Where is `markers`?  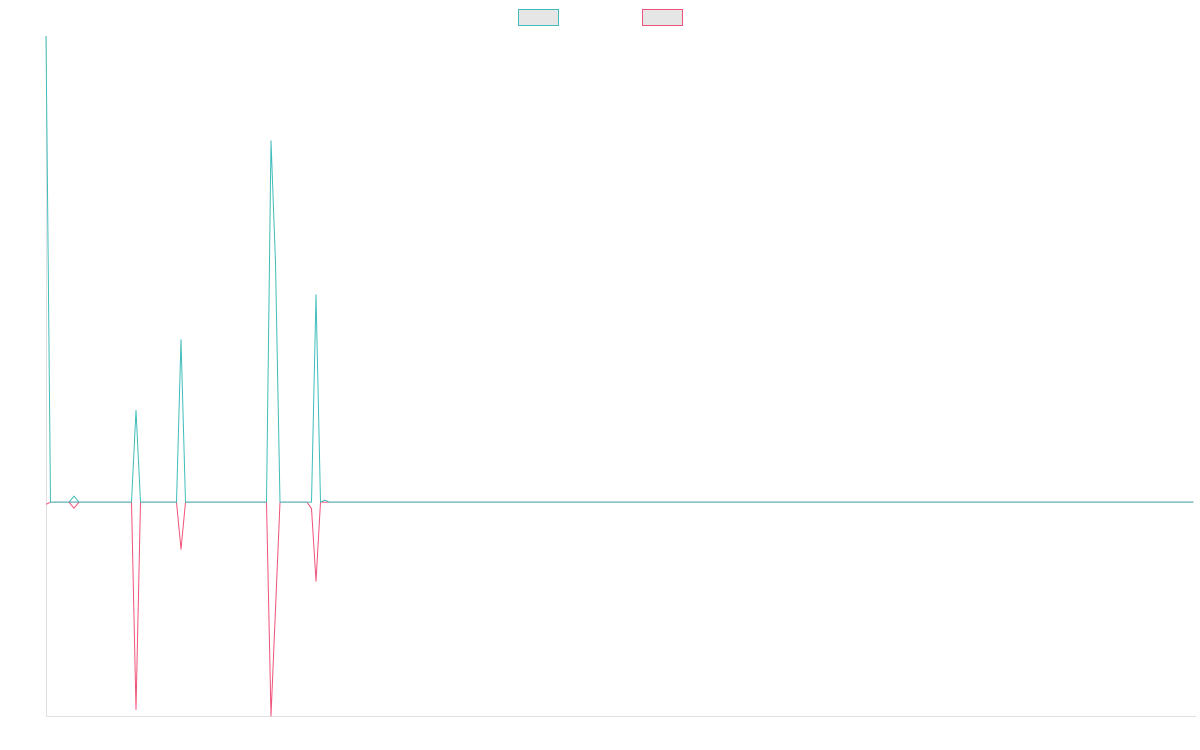 markers is located at coordinates (74, 502).